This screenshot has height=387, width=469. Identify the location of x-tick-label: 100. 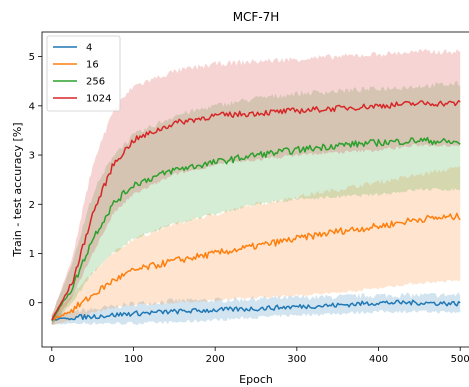
(133, 359).